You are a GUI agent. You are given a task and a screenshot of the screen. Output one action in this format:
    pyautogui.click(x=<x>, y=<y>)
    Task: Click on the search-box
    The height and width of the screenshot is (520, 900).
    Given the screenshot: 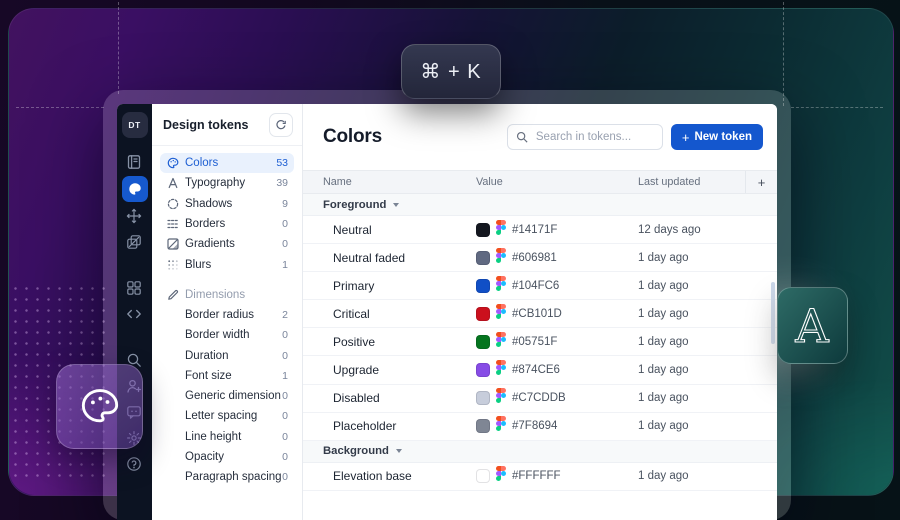 What is the action you would take?
    pyautogui.click(x=584, y=137)
    